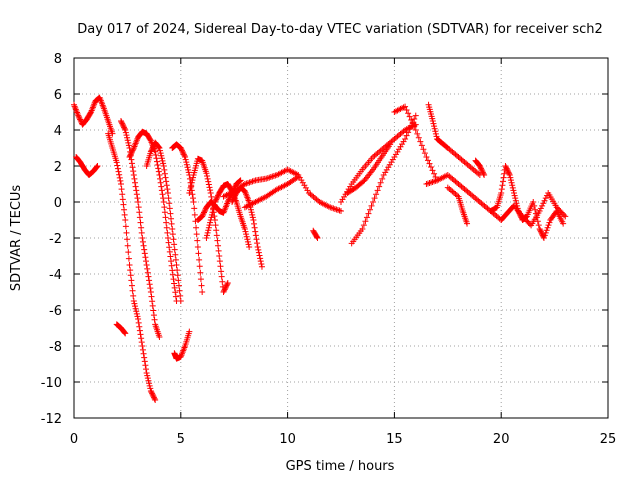  What do you see at coordinates (501, 439) in the screenshot?
I see `x-tick-label: 20` at bounding box center [501, 439].